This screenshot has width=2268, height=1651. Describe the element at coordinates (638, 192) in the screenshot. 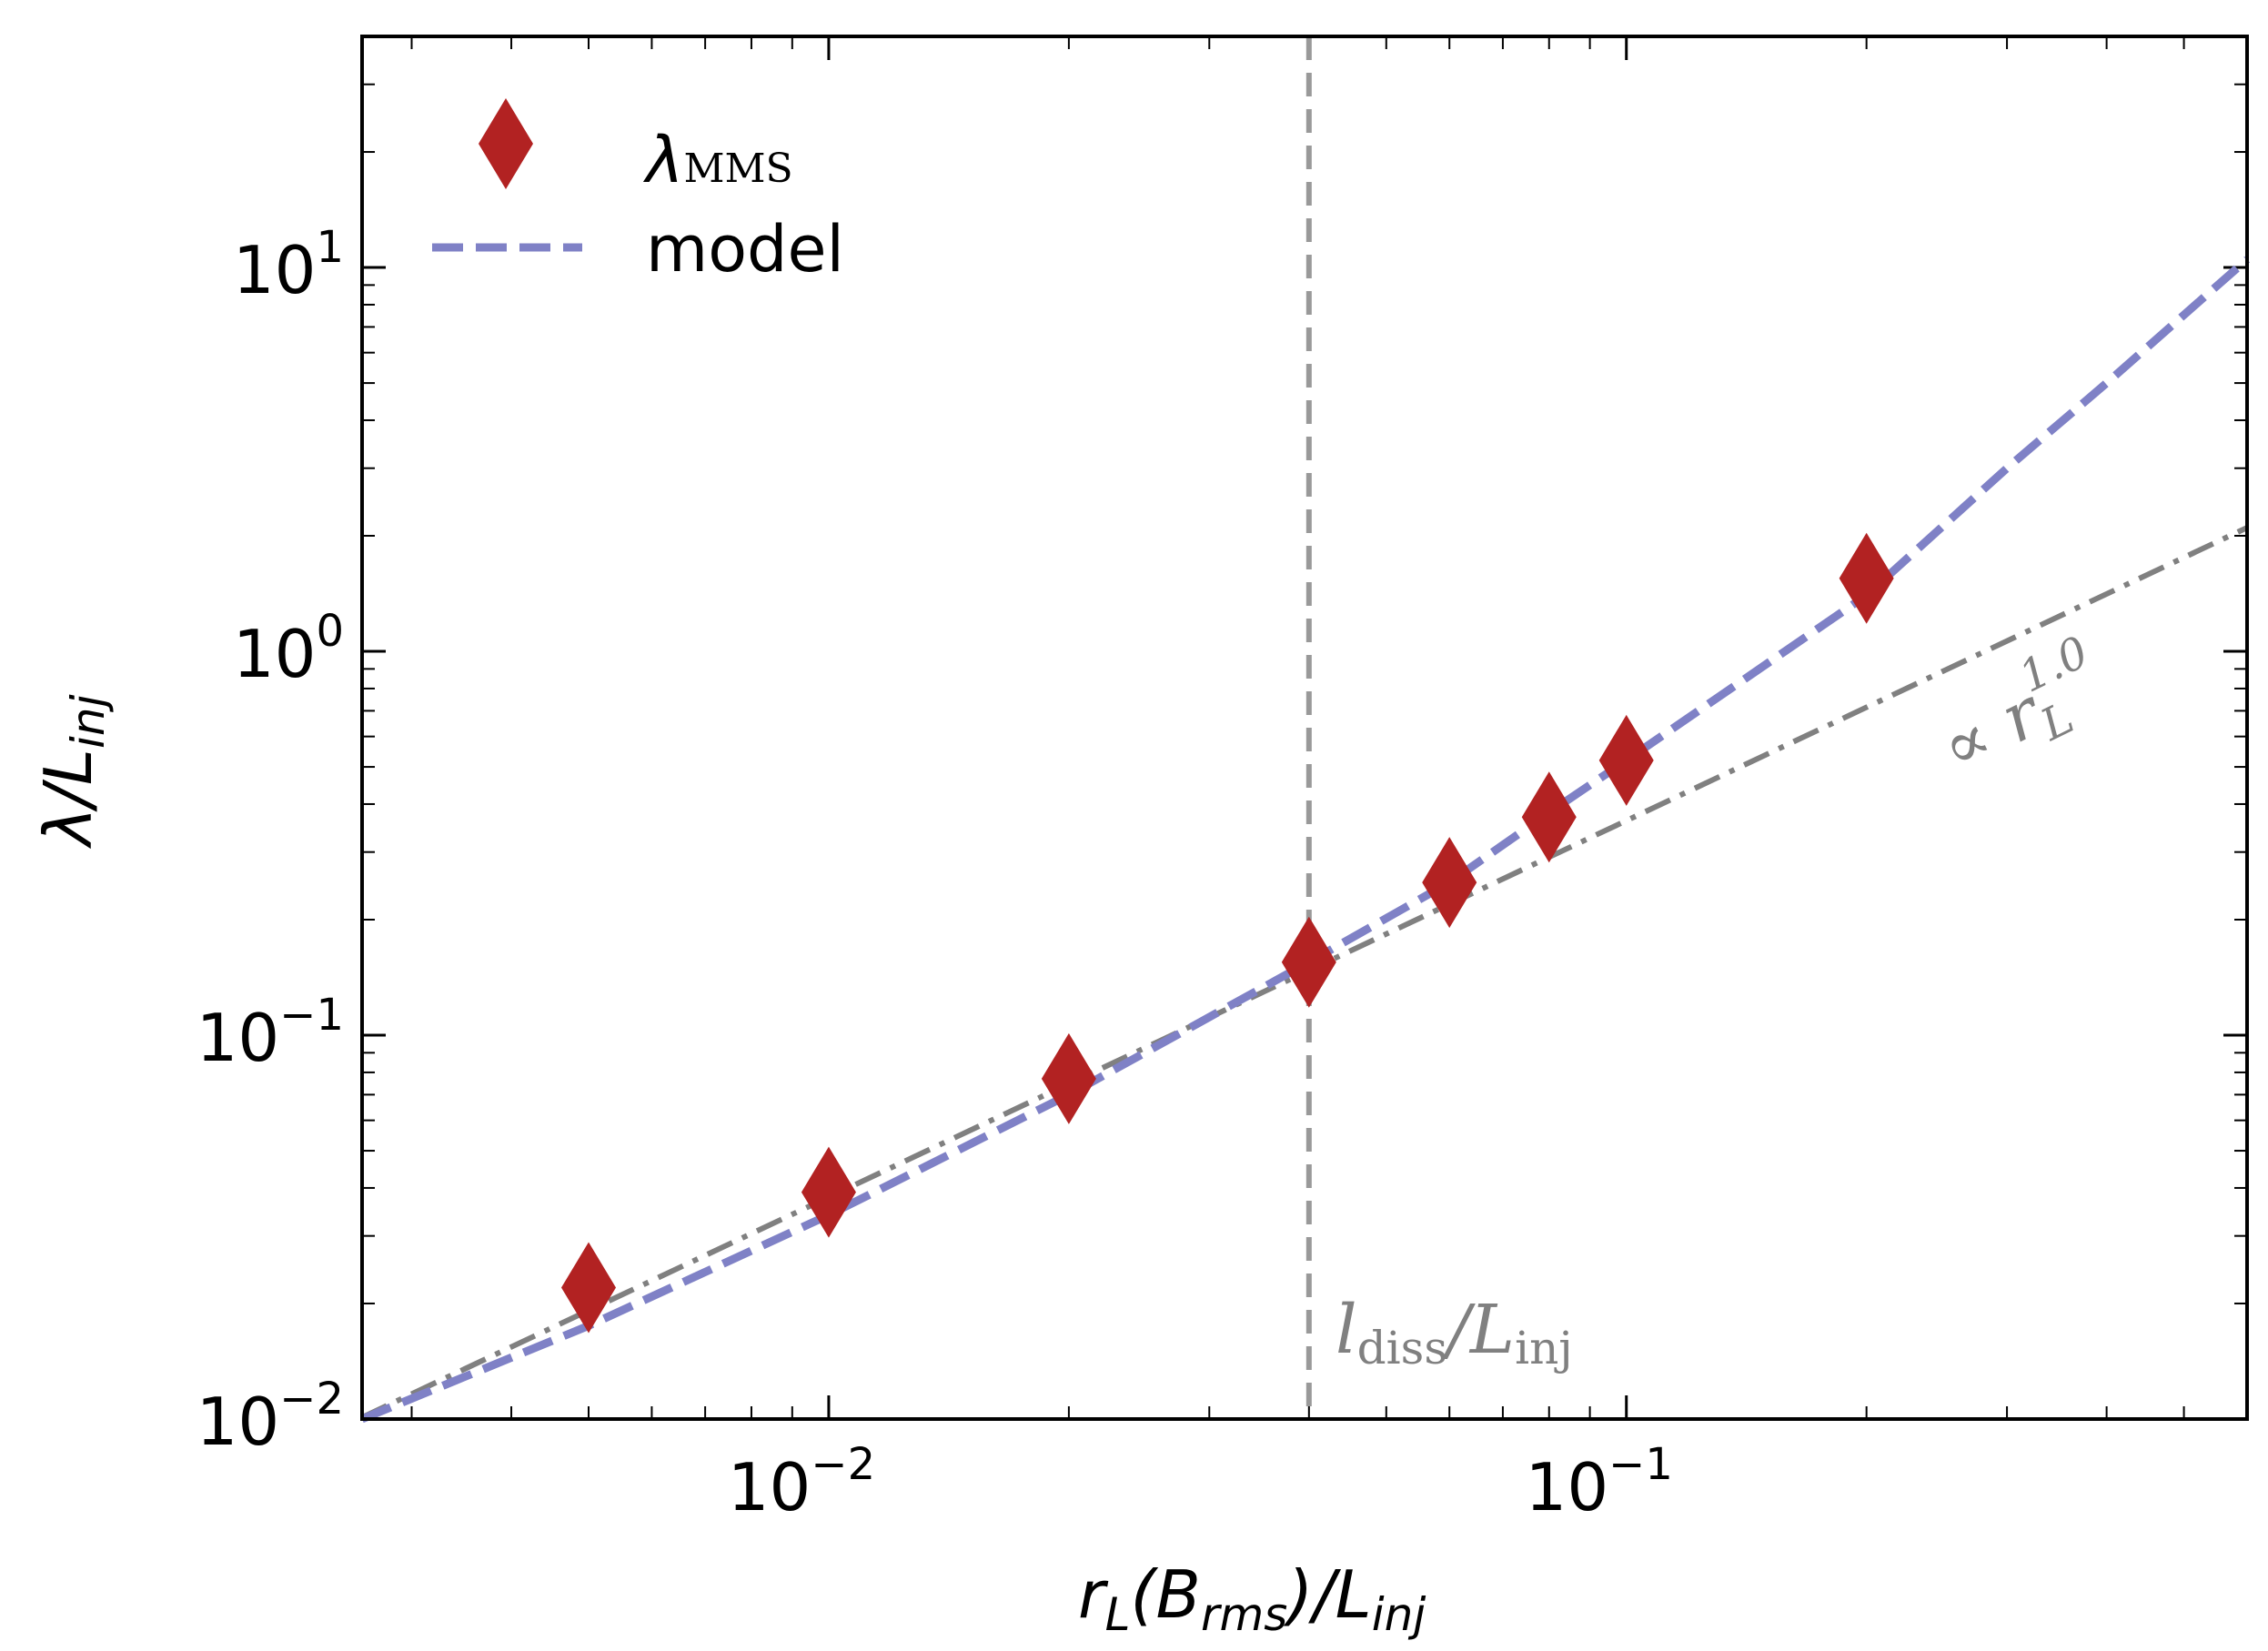

I see `legend: λMMS model` at that location.